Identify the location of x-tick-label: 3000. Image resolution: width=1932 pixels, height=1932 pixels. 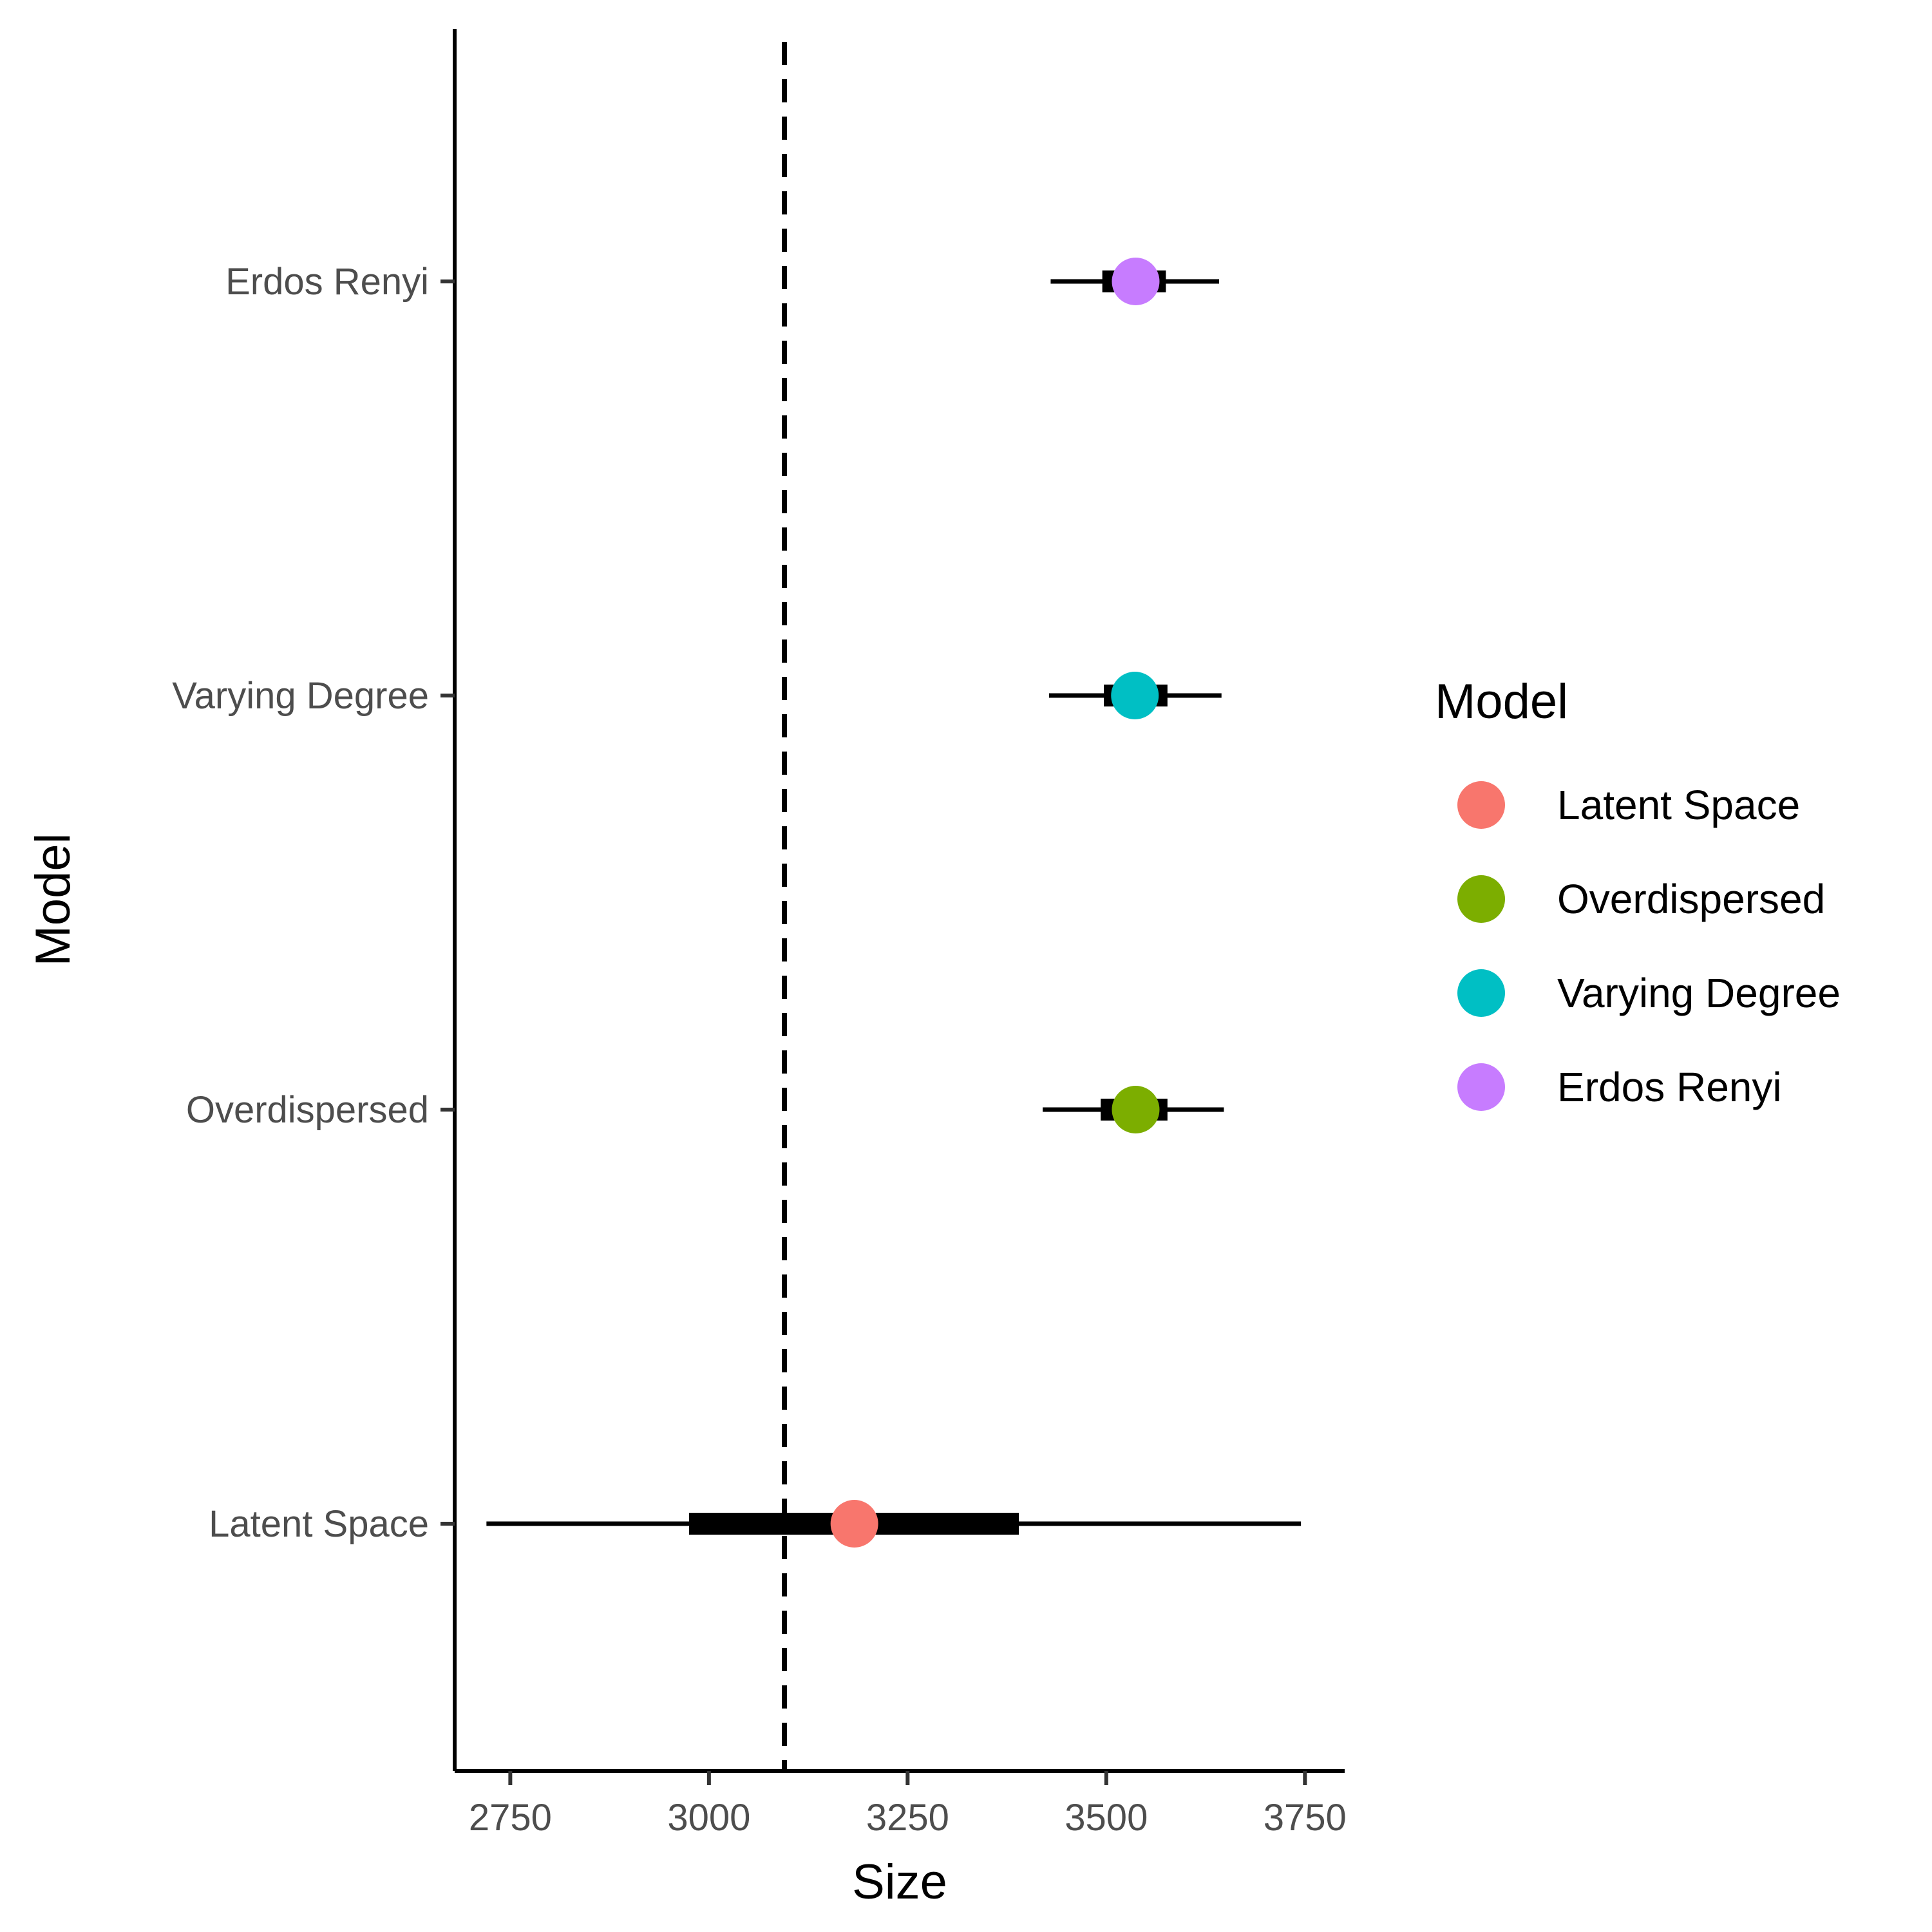
(709, 1818).